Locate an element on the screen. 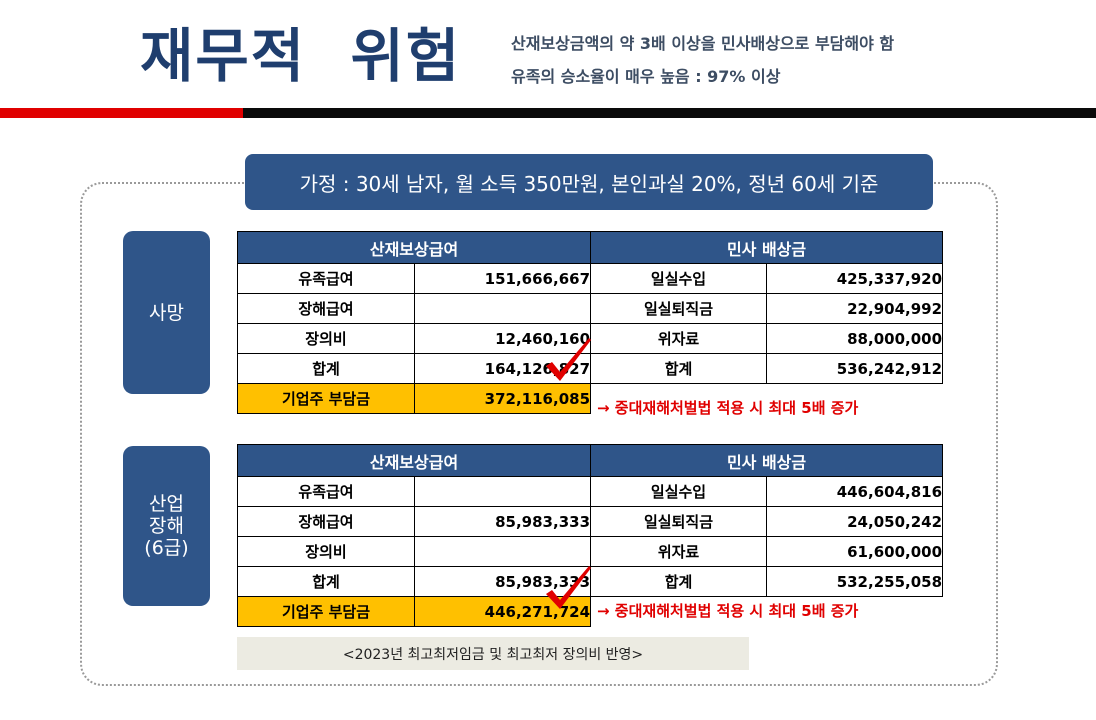 The image size is (1096, 720). table-row-total: 합계 85,983,333 합계 532,255,058 is located at coordinates (590, 581).